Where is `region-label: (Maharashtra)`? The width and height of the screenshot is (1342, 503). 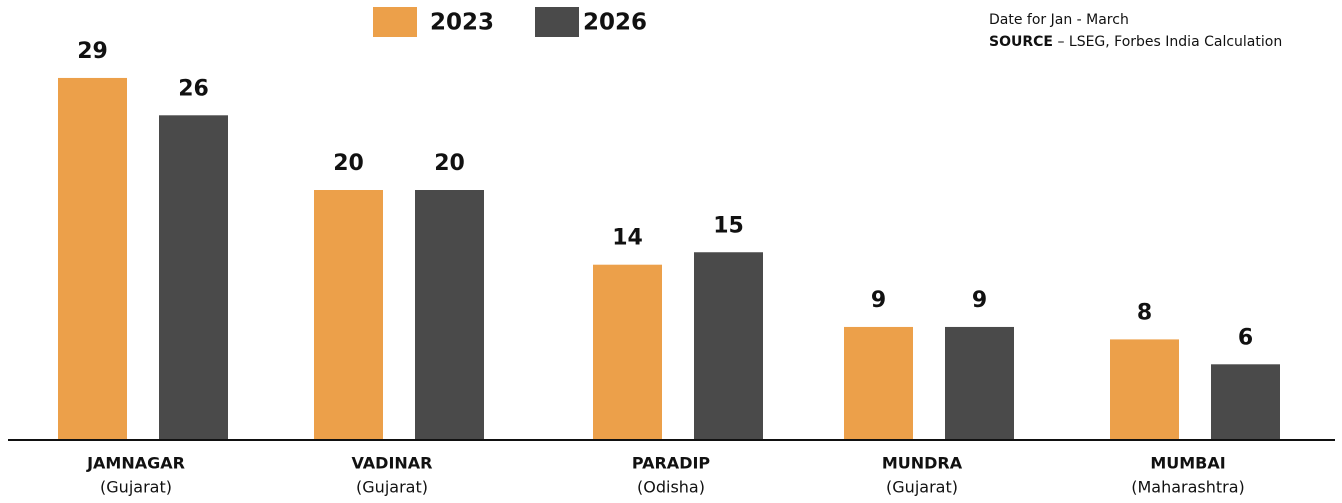 region-label: (Maharashtra) is located at coordinates (1188, 487).